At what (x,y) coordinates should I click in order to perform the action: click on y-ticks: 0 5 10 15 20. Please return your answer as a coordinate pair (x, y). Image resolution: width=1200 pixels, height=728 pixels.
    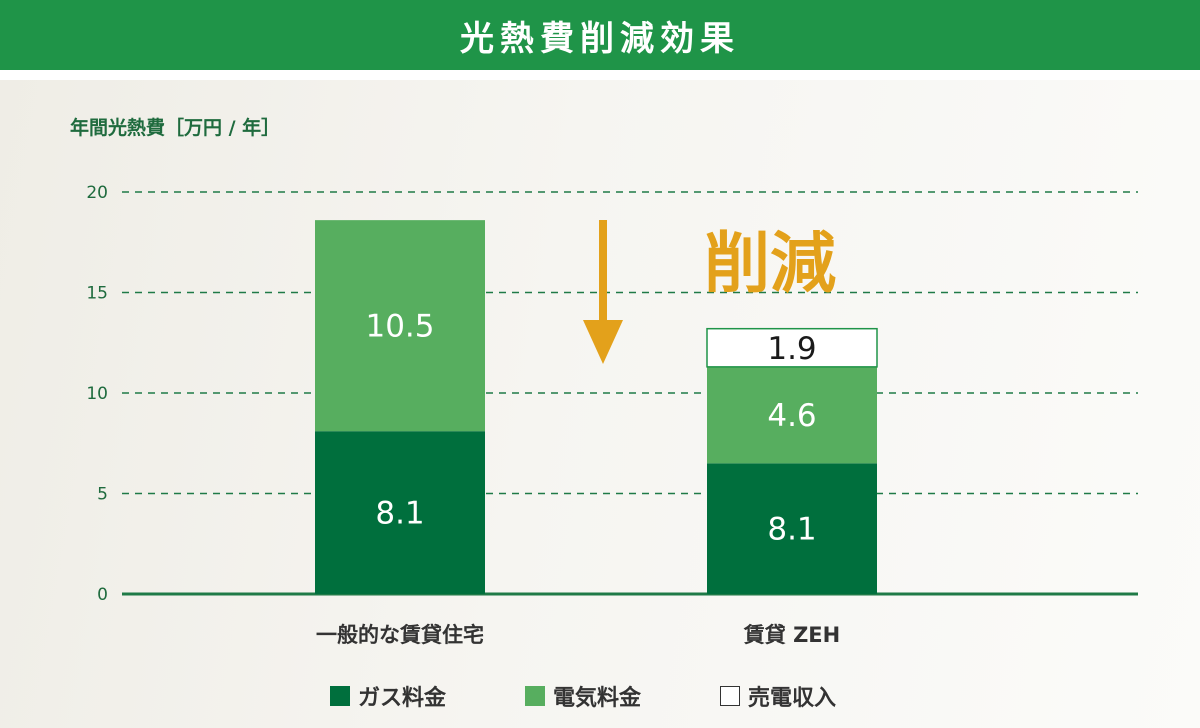
    Looking at the image, I should click on (97, 394).